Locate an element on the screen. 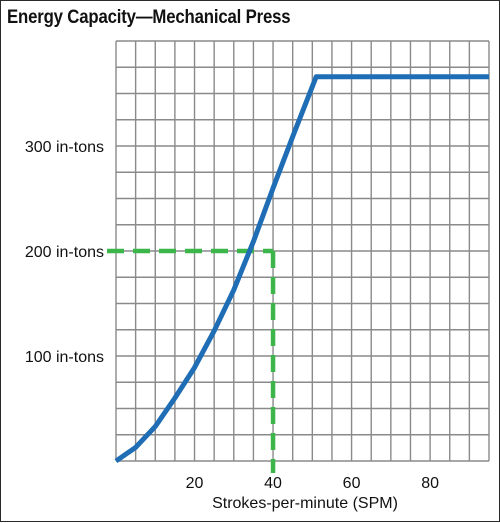 Image resolution: width=500 pixels, height=523 pixels. x-axis-label: Strokes-per-minute (SPM) is located at coordinates (305, 503).